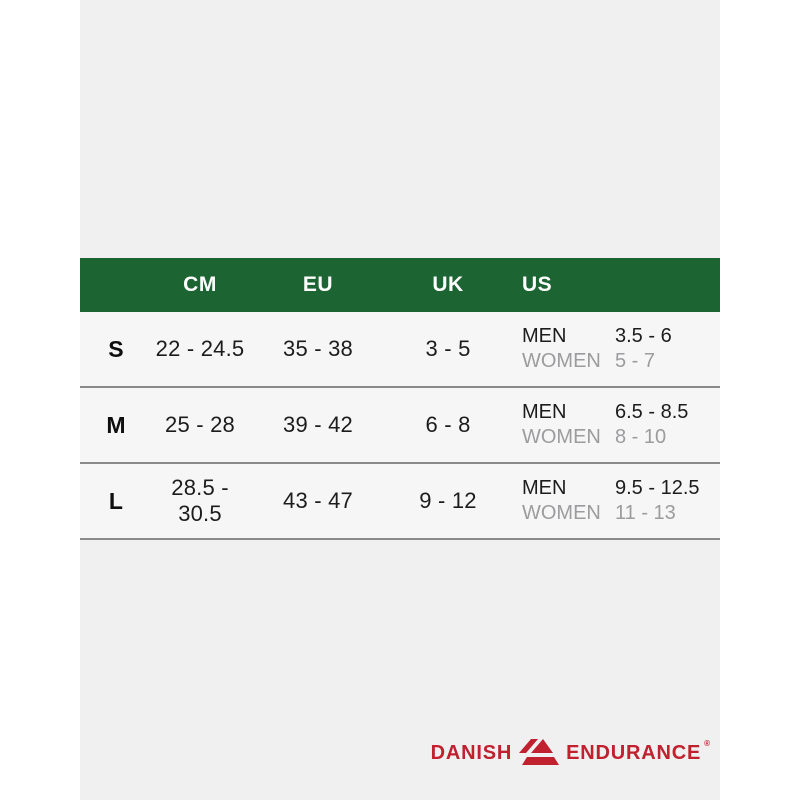  Describe the element at coordinates (657, 488) in the screenshot. I see `us-men-value: 9.5 - 12.5` at that location.